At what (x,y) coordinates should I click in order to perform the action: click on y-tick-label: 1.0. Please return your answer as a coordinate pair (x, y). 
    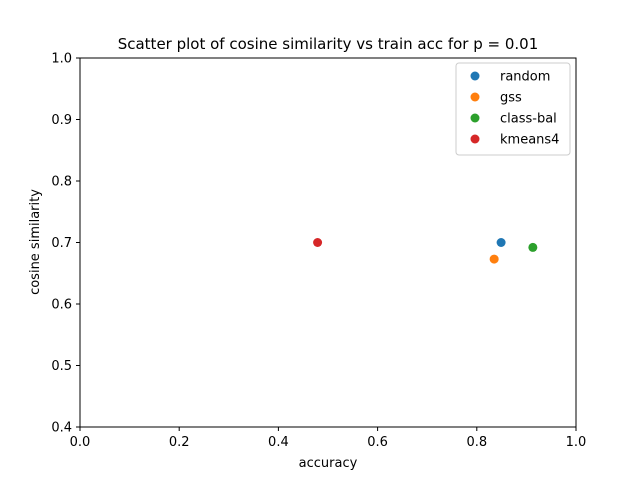
    Looking at the image, I should click on (61, 59).